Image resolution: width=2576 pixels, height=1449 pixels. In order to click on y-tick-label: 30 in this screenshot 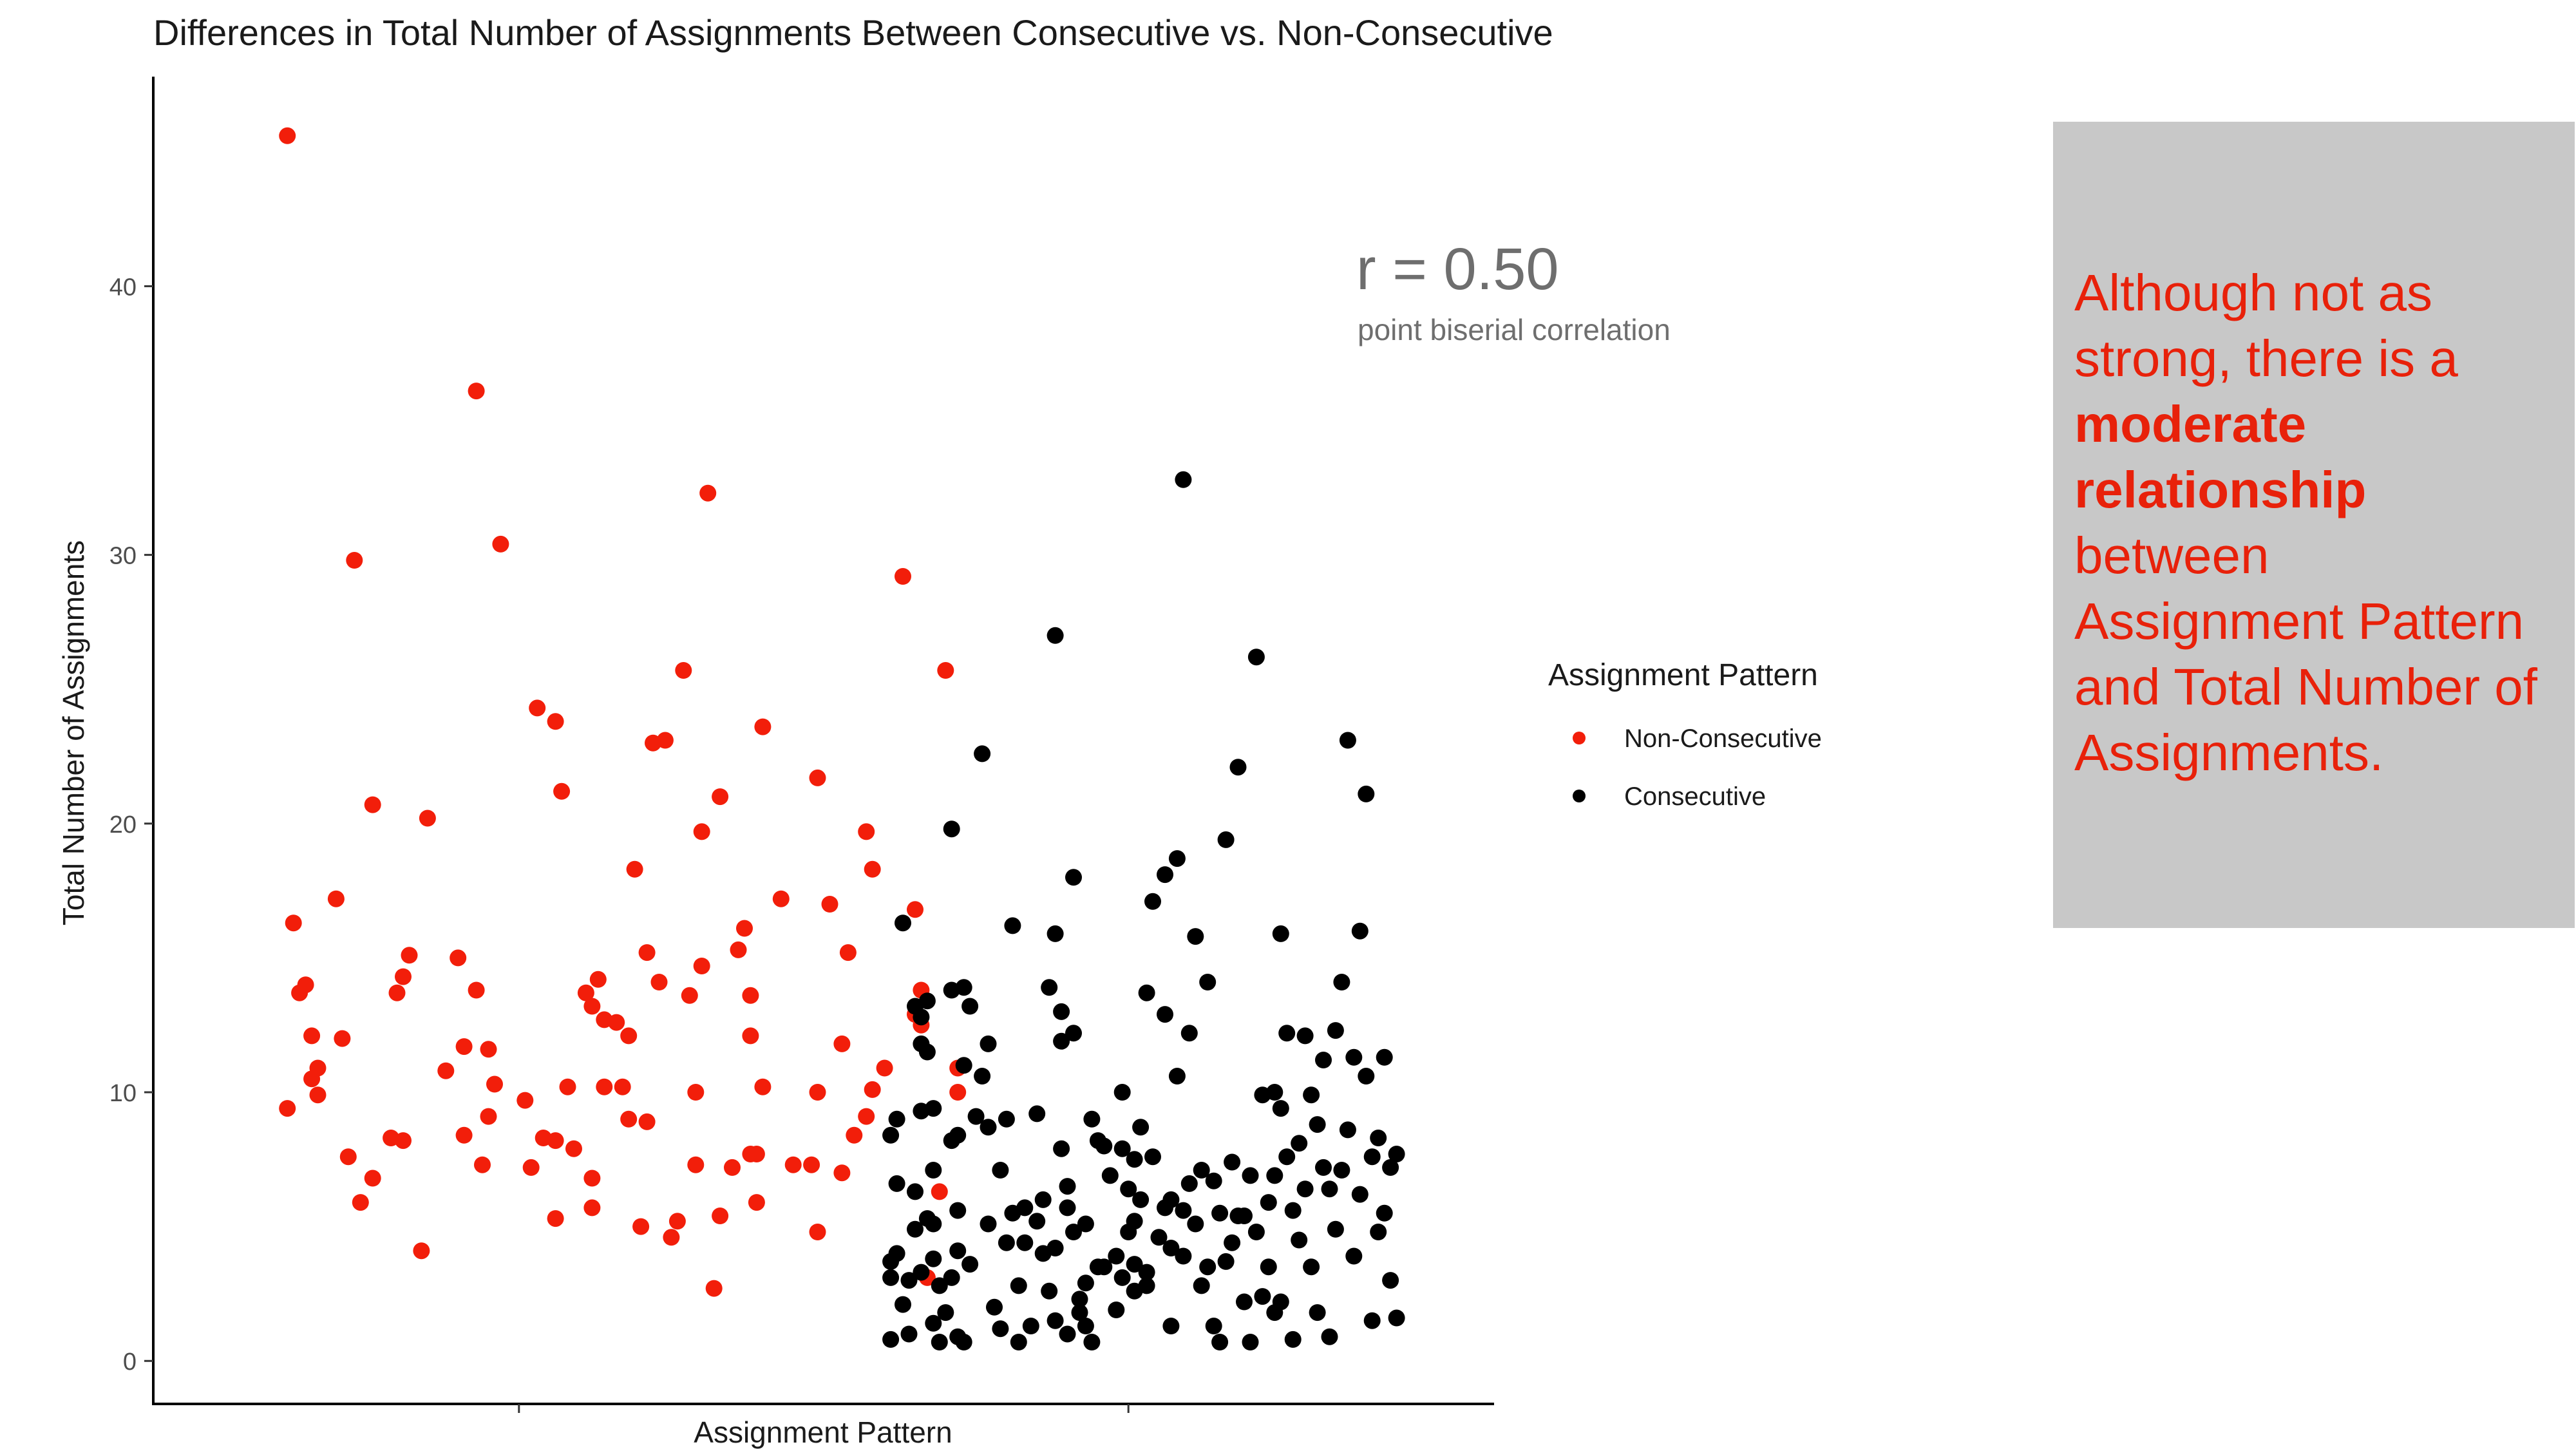, I will do `click(123, 556)`.